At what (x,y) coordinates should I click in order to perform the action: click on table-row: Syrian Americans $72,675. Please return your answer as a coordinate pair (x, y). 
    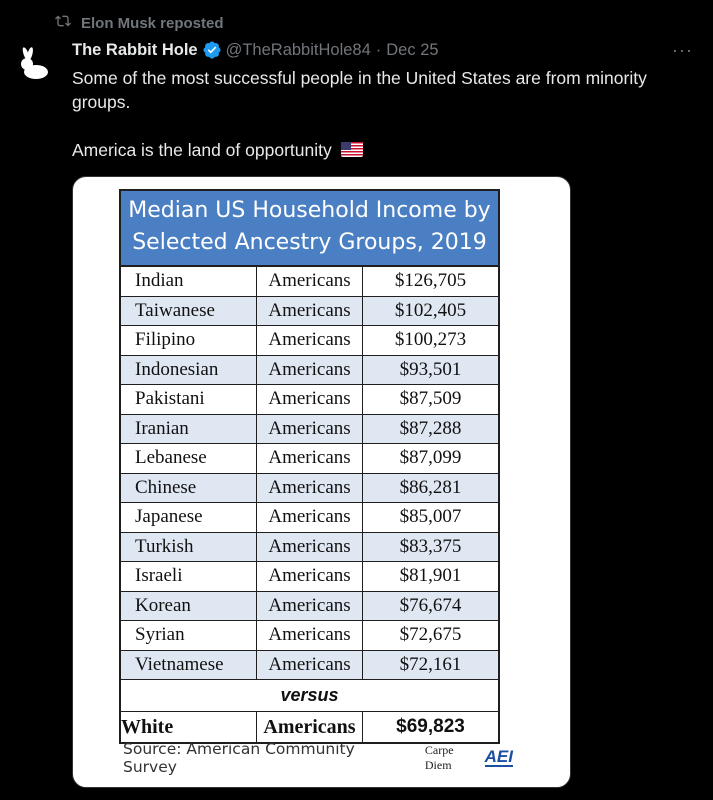
    Looking at the image, I should click on (309, 636).